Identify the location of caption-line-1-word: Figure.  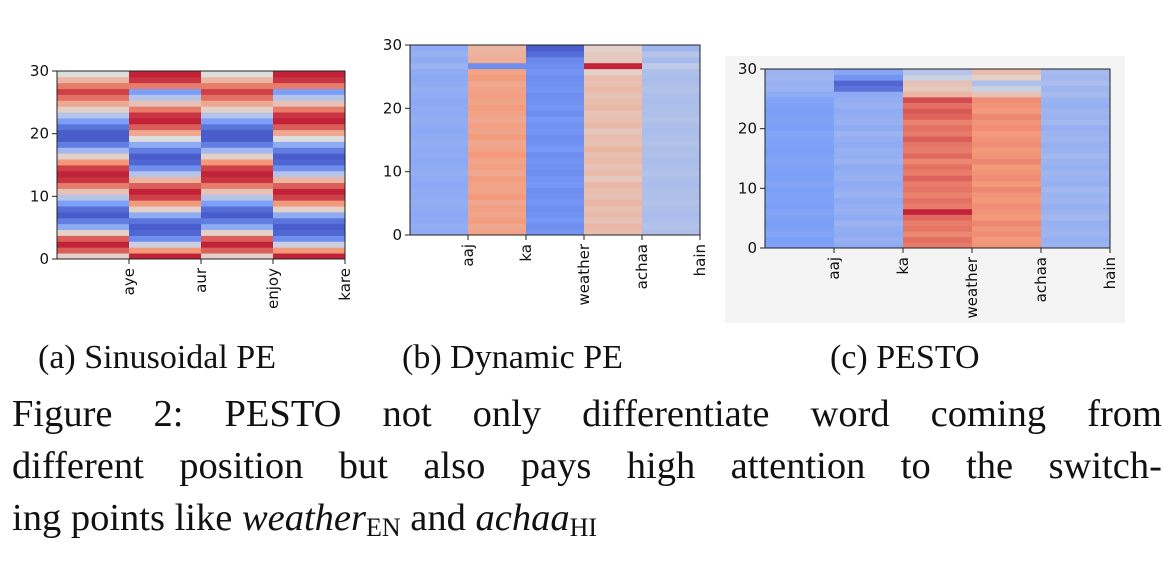
(62, 414).